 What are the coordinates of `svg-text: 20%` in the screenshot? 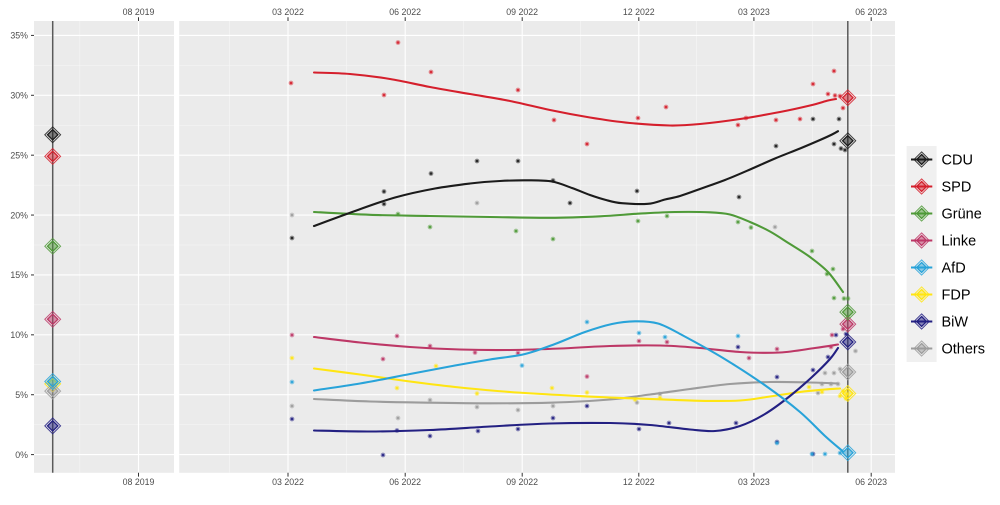 It's located at (19, 215).